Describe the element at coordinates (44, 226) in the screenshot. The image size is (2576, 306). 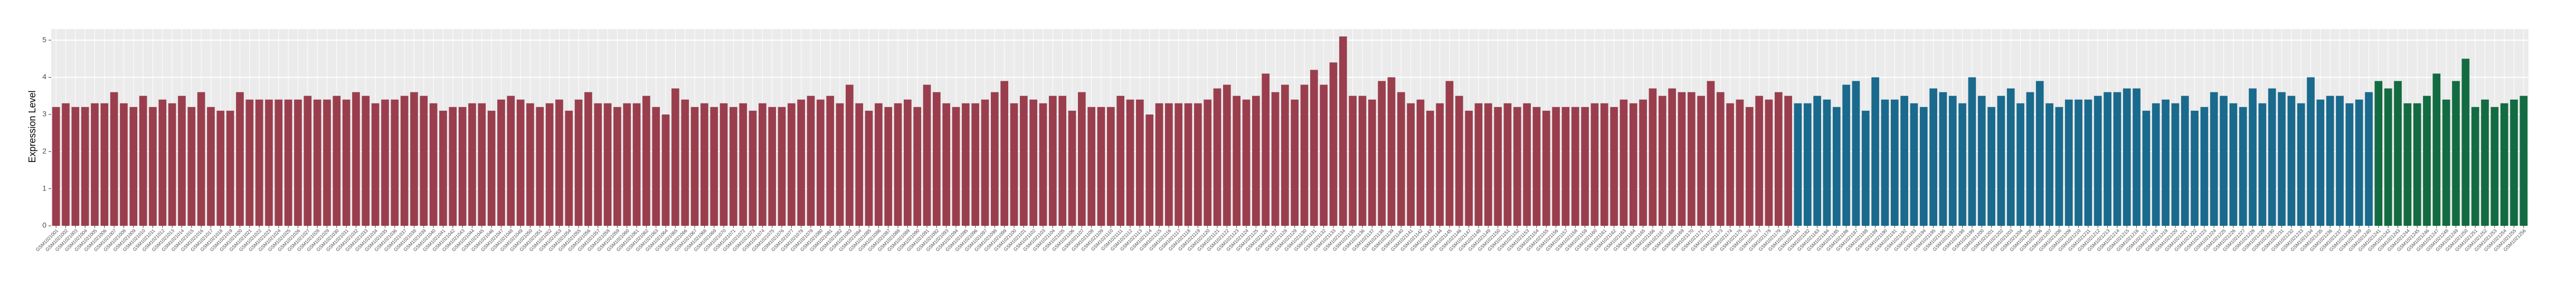
I see `y-tick-label: 0` at that location.